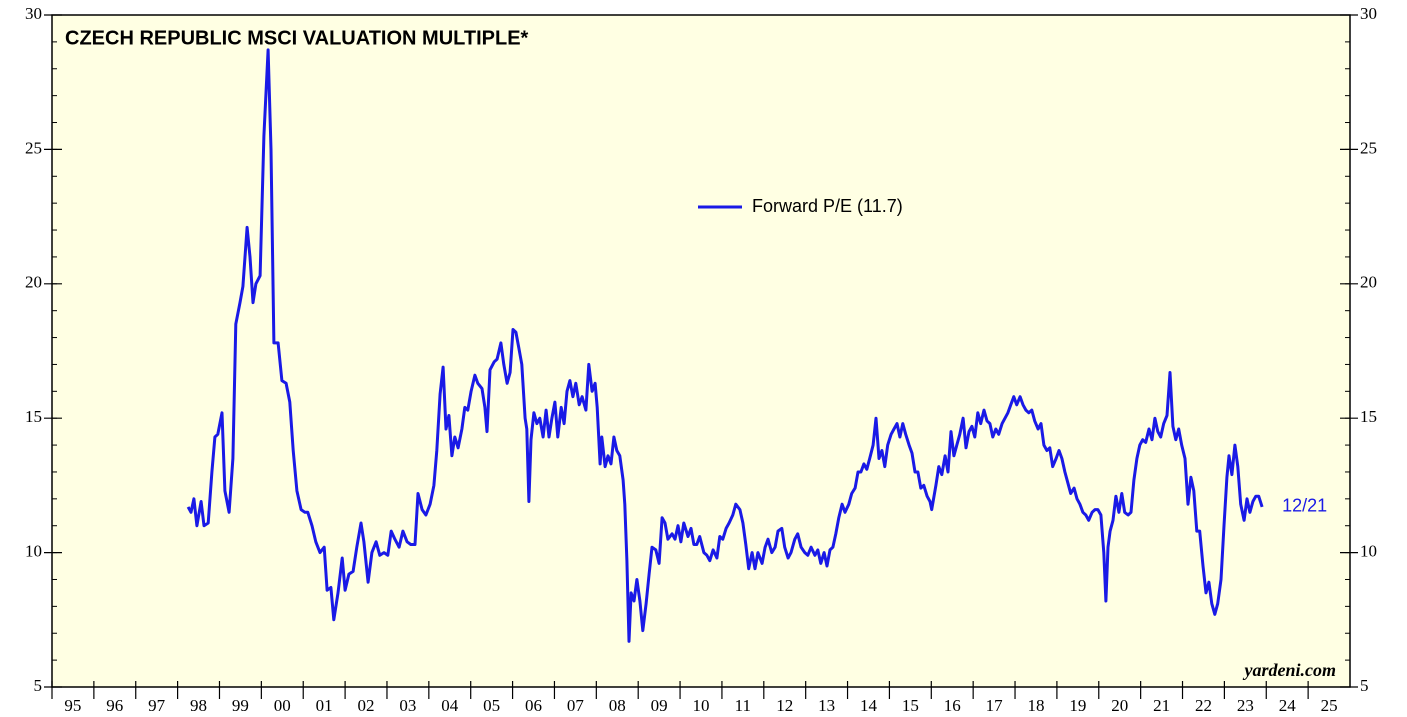  I want to click on x-tick-label: 01, so click(324, 705).